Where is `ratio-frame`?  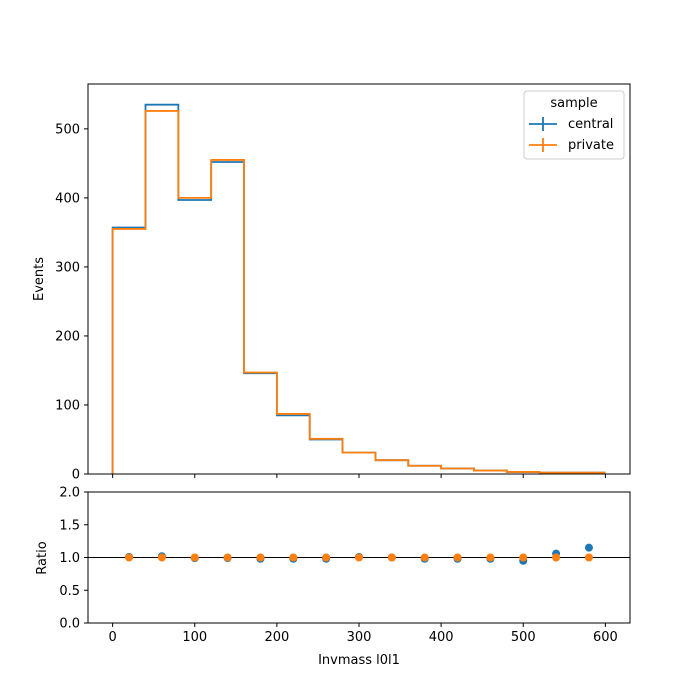
ratio-frame is located at coordinates (359, 557).